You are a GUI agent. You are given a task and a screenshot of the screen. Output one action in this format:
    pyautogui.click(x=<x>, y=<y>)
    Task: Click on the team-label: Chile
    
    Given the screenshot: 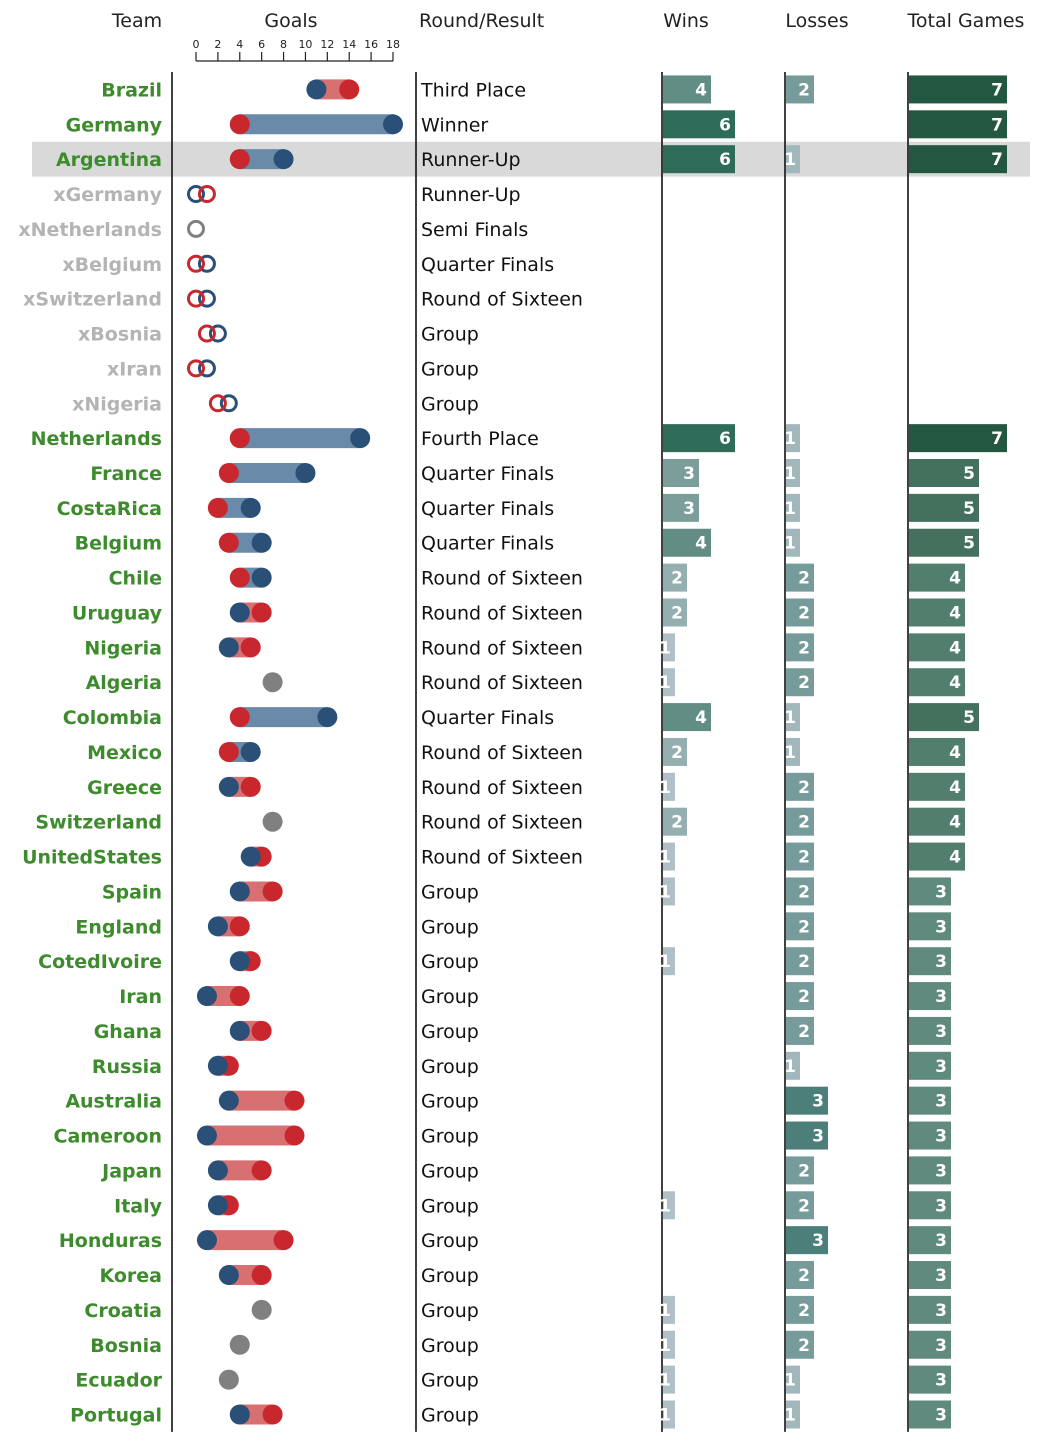 What is the action you would take?
    pyautogui.click(x=135, y=579)
    